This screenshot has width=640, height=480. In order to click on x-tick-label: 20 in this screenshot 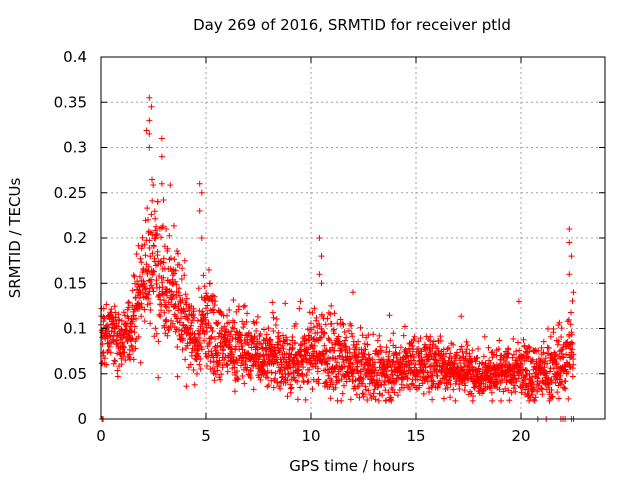, I will do `click(520, 436)`.